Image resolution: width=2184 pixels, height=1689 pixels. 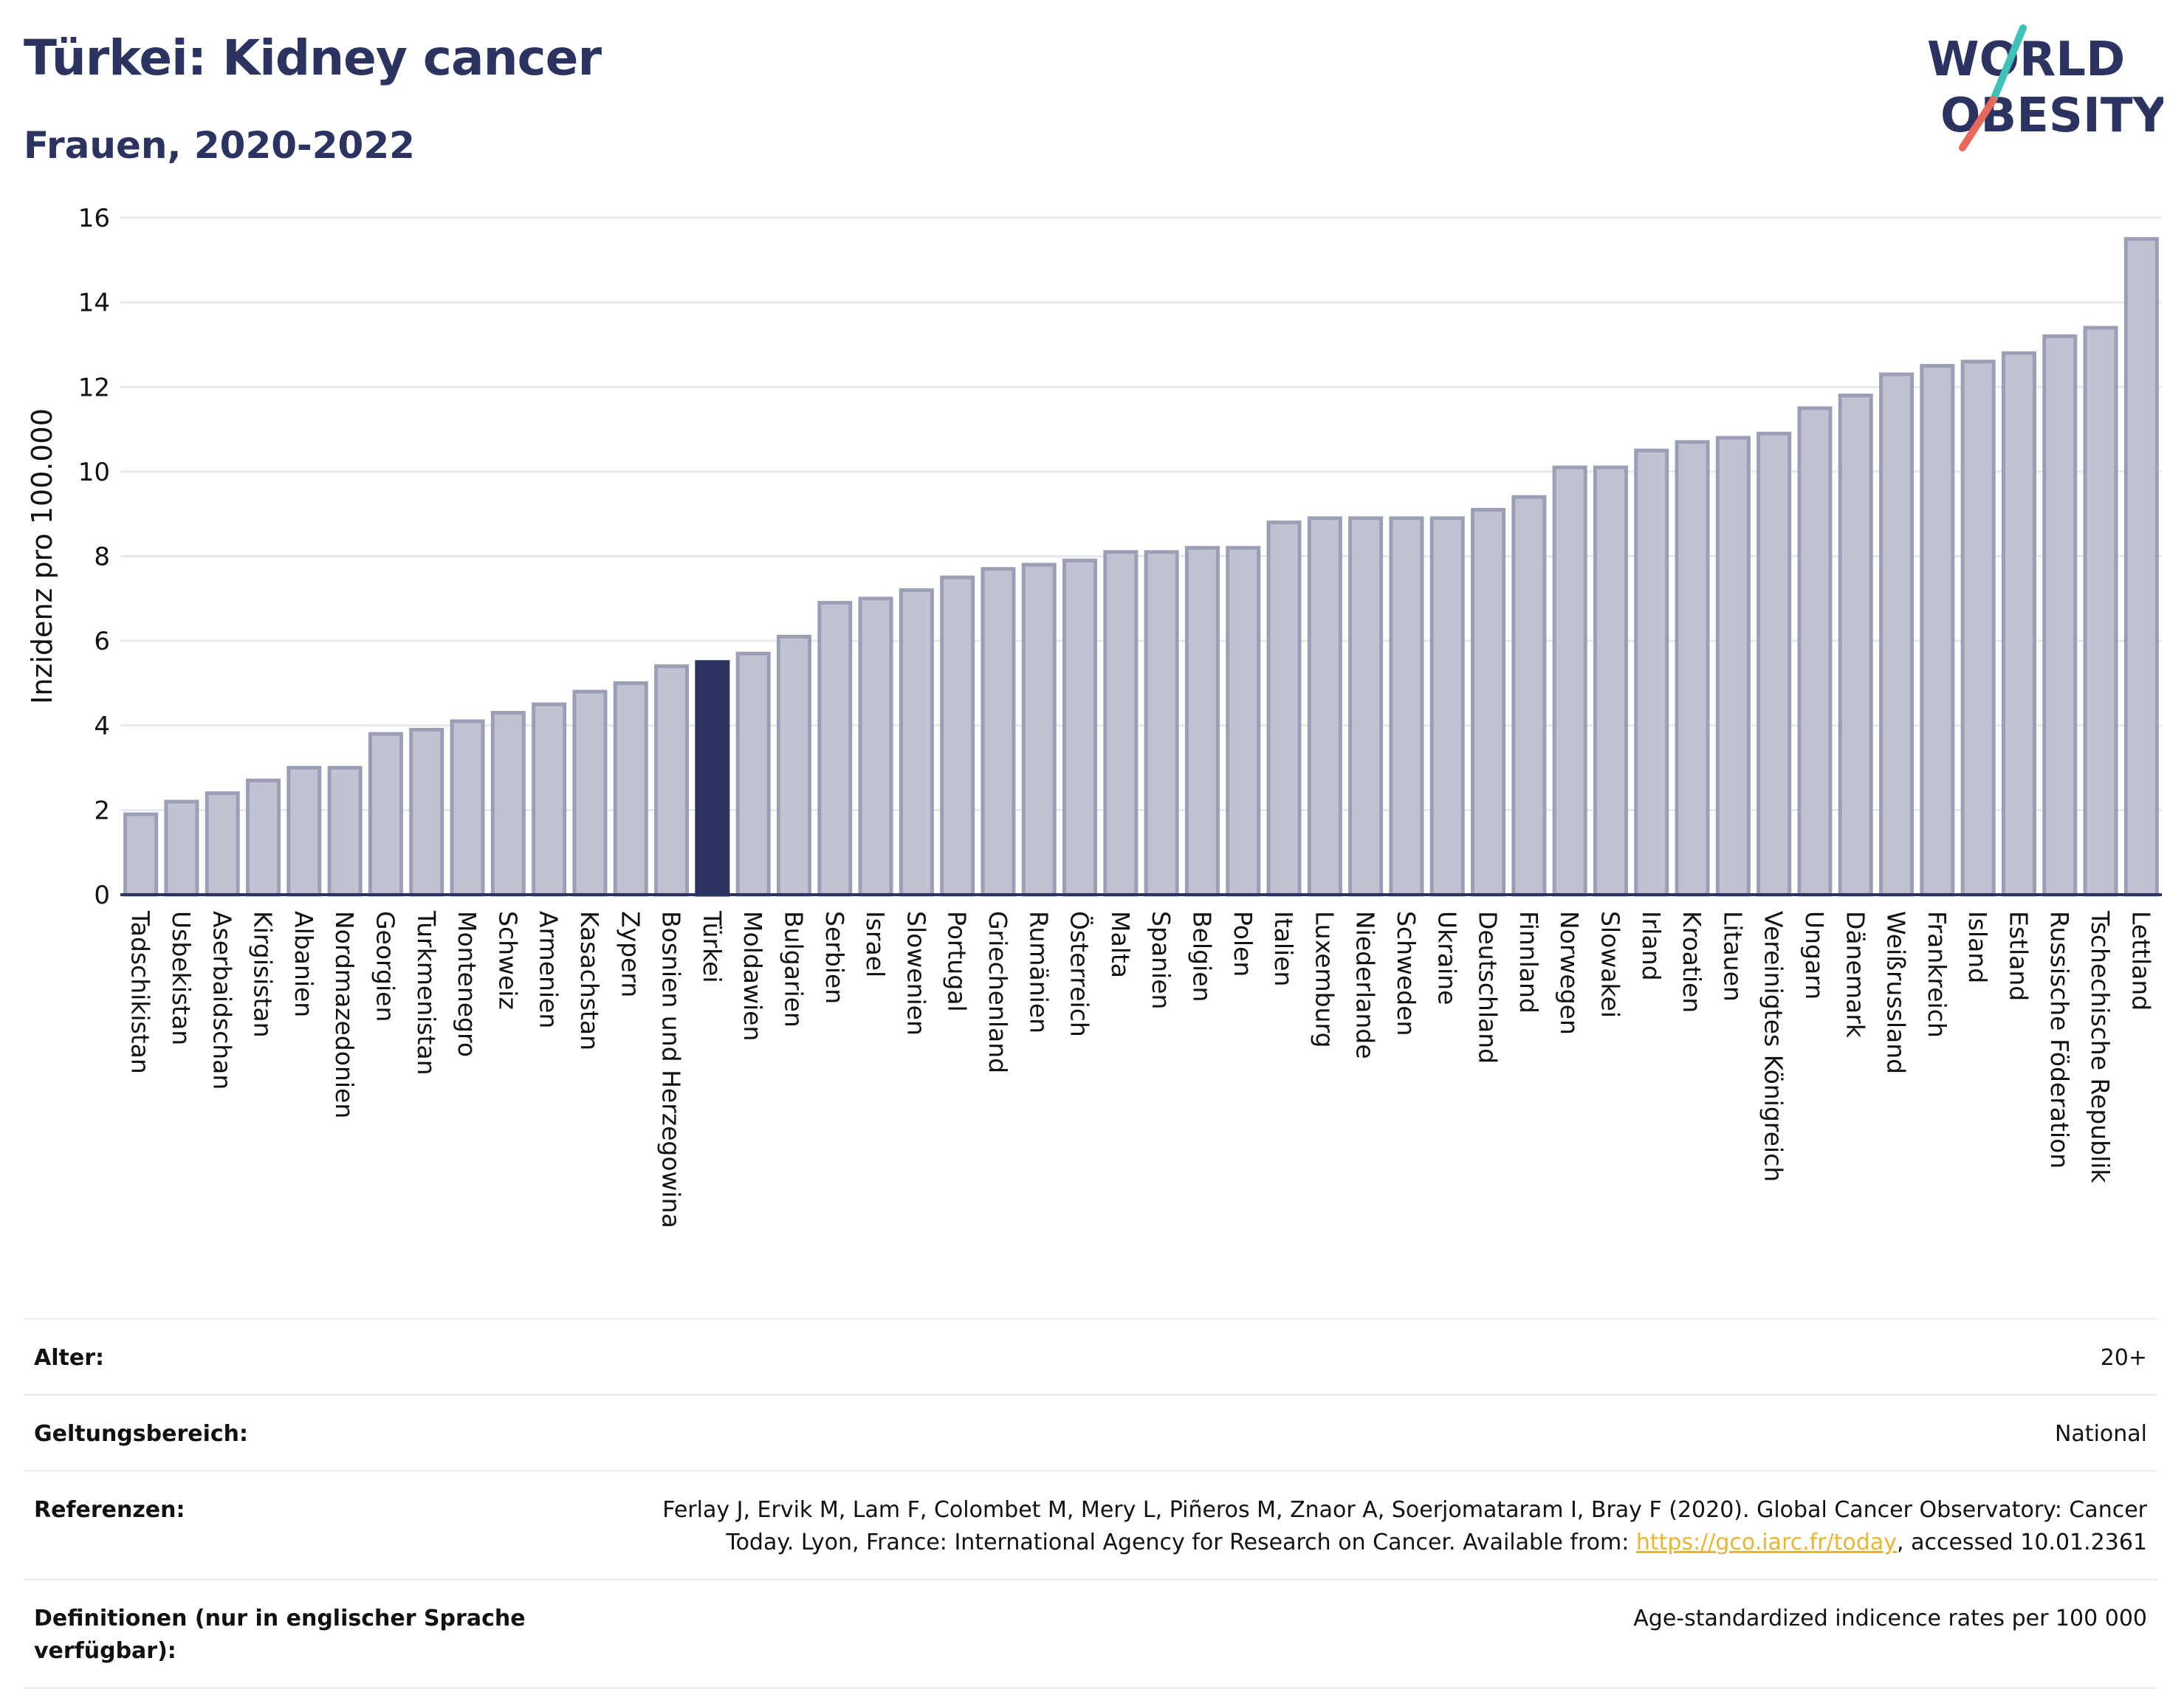 I want to click on meta-row-age: Alter: 20+, so click(x=1090, y=1356).